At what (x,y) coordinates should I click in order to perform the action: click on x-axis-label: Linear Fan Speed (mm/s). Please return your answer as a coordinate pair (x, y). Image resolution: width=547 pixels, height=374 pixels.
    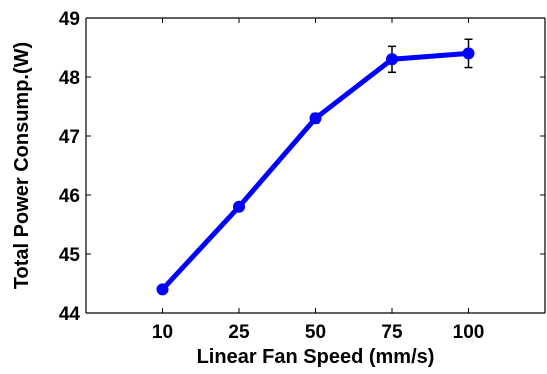
    Looking at the image, I should click on (316, 357).